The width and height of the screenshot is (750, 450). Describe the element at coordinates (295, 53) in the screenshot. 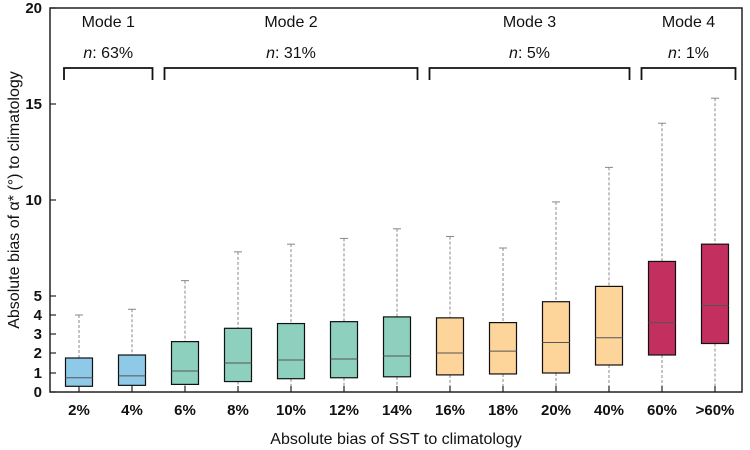

I see `mode-share-value: : 31%` at that location.